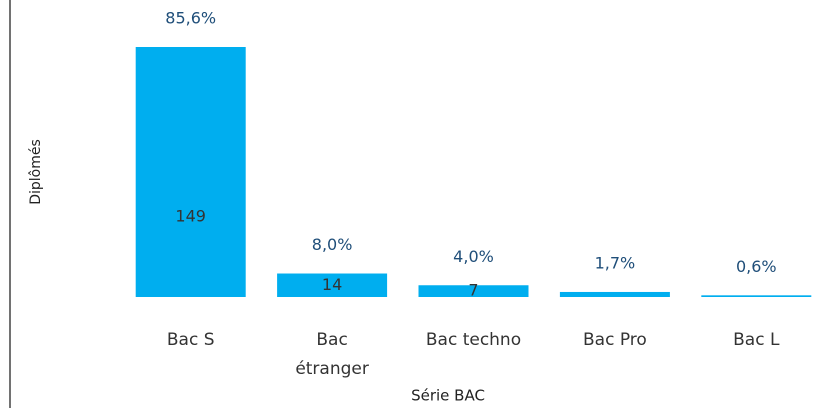 Image resolution: width=824 pixels, height=408 pixels. Describe the element at coordinates (190, 18) in the screenshot. I see `percentage-label: 85,6%` at that location.